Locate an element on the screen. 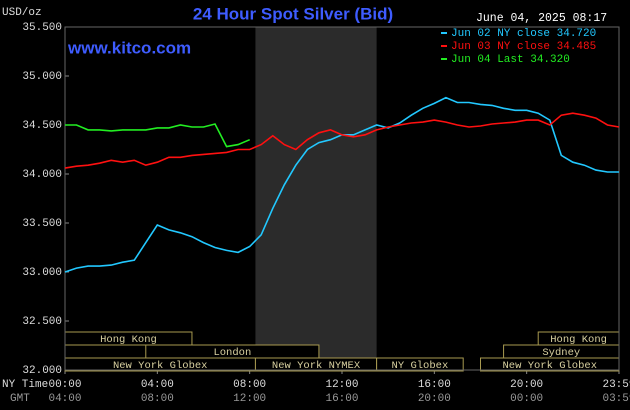  session-box is located at coordinates (420, 364).